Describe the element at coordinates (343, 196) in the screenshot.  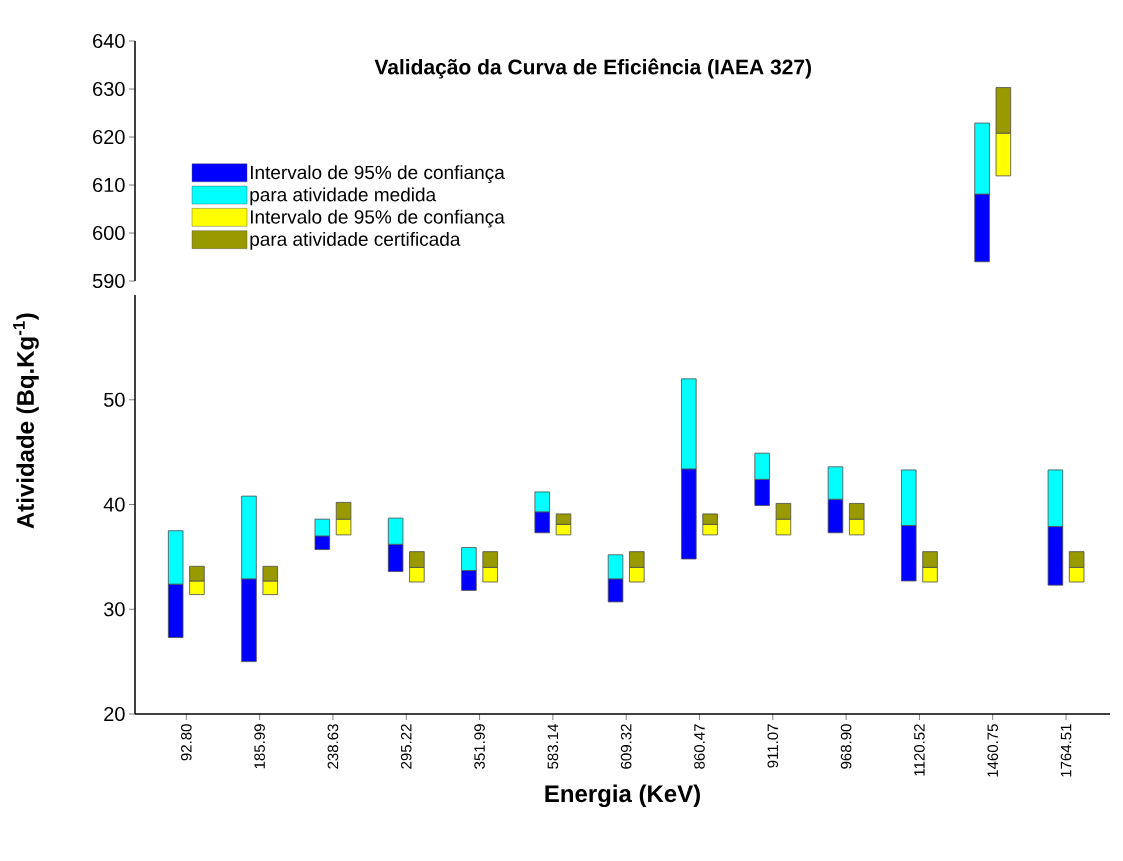
I see `legend-label: para atividade medida` at that location.